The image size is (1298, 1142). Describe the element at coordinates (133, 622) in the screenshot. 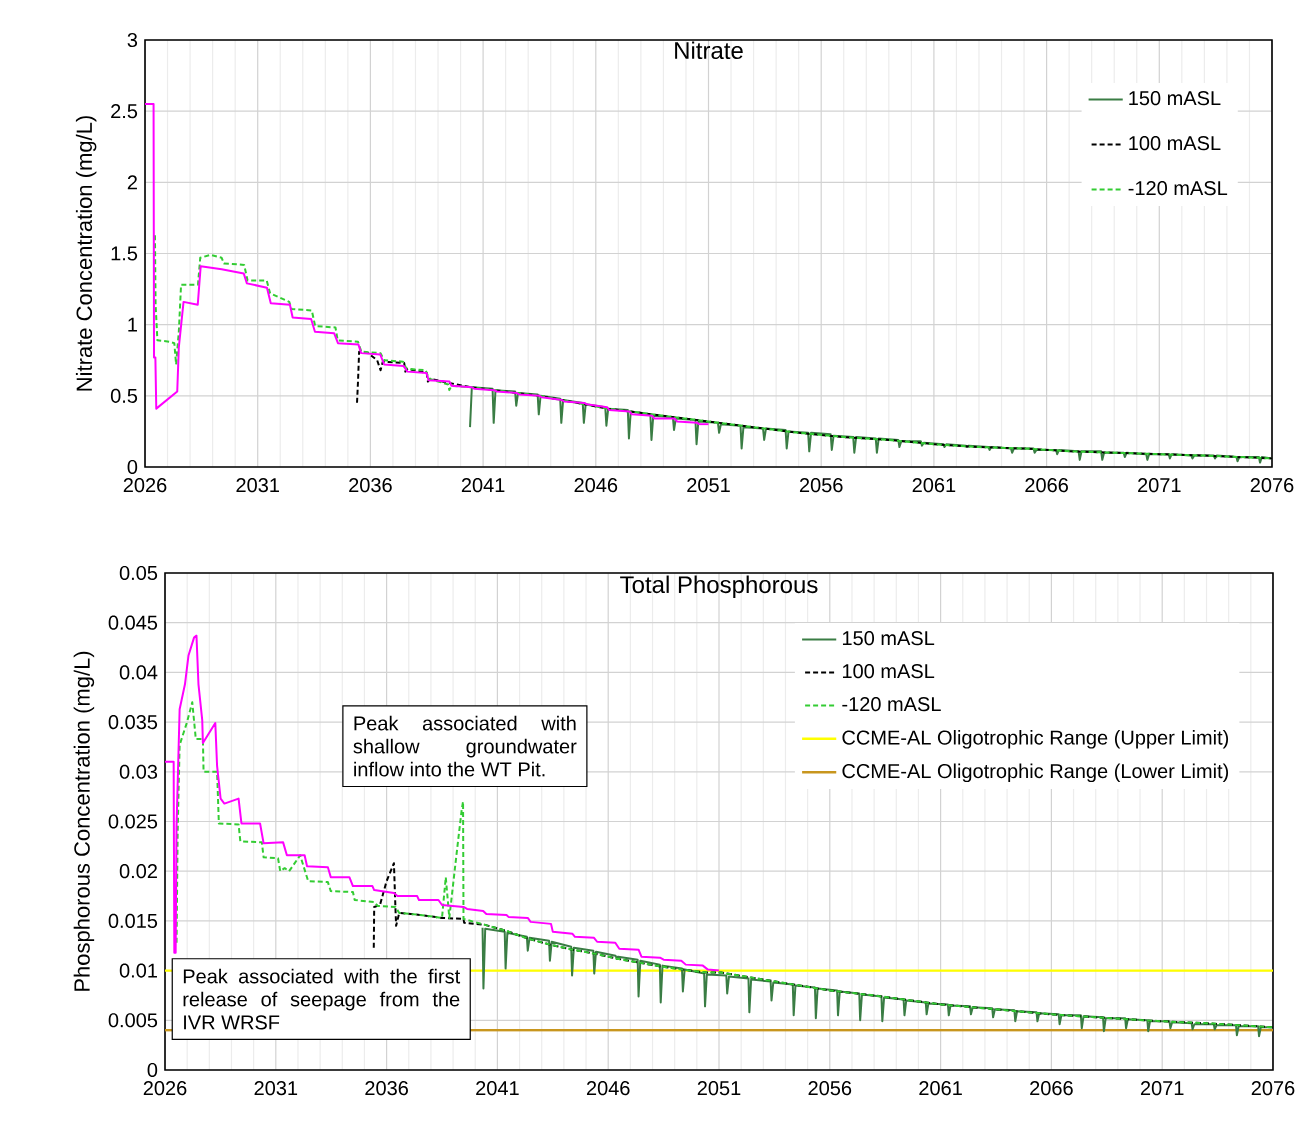

I see `y-tick-label: 0.045` at that location.